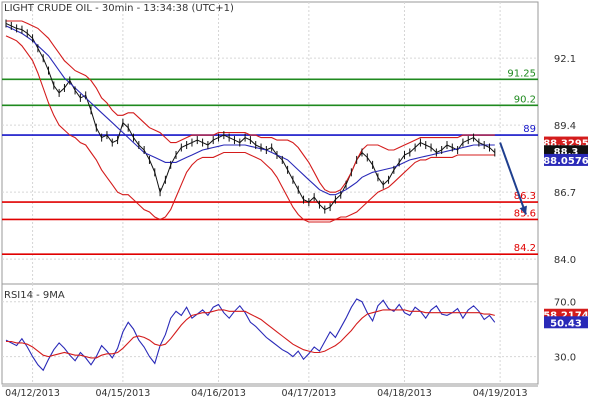  I want to click on forecast-arrow-head, so click(523, 210).